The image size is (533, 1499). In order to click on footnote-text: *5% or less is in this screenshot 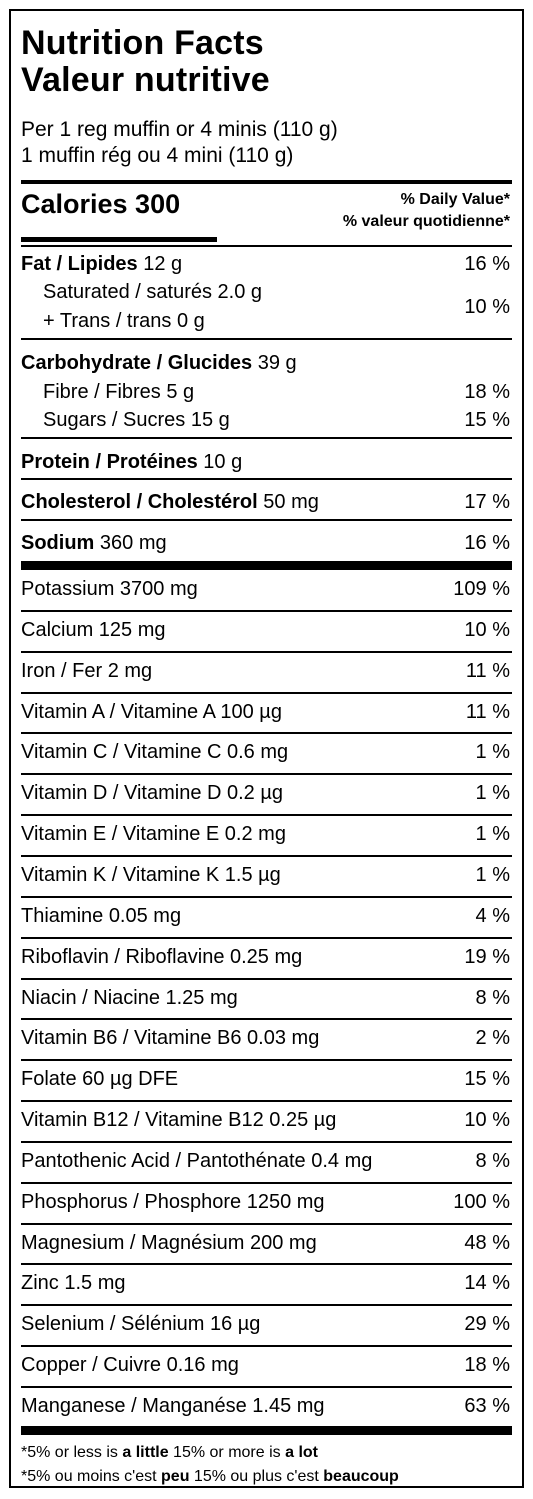, I will do `click(72, 1452)`.